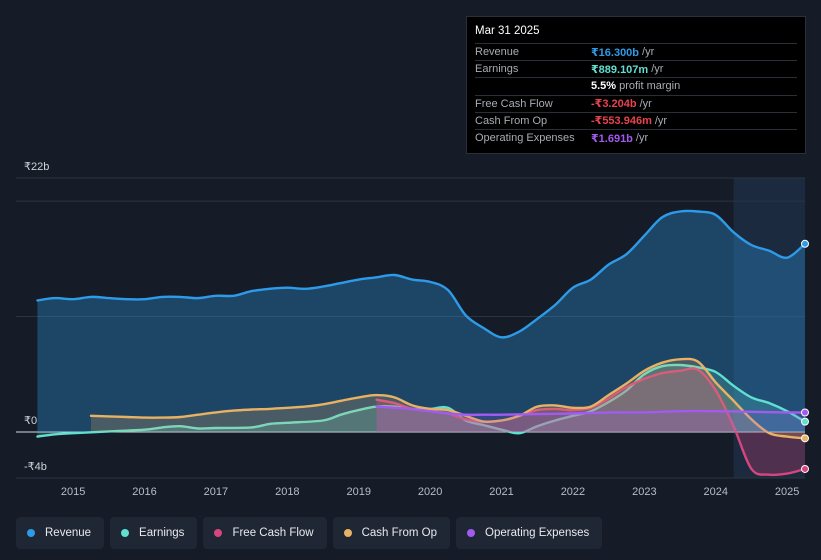 This screenshot has width=821, height=560. Describe the element at coordinates (805, 243) in the screenshot. I see `revenue-end-point` at that location.